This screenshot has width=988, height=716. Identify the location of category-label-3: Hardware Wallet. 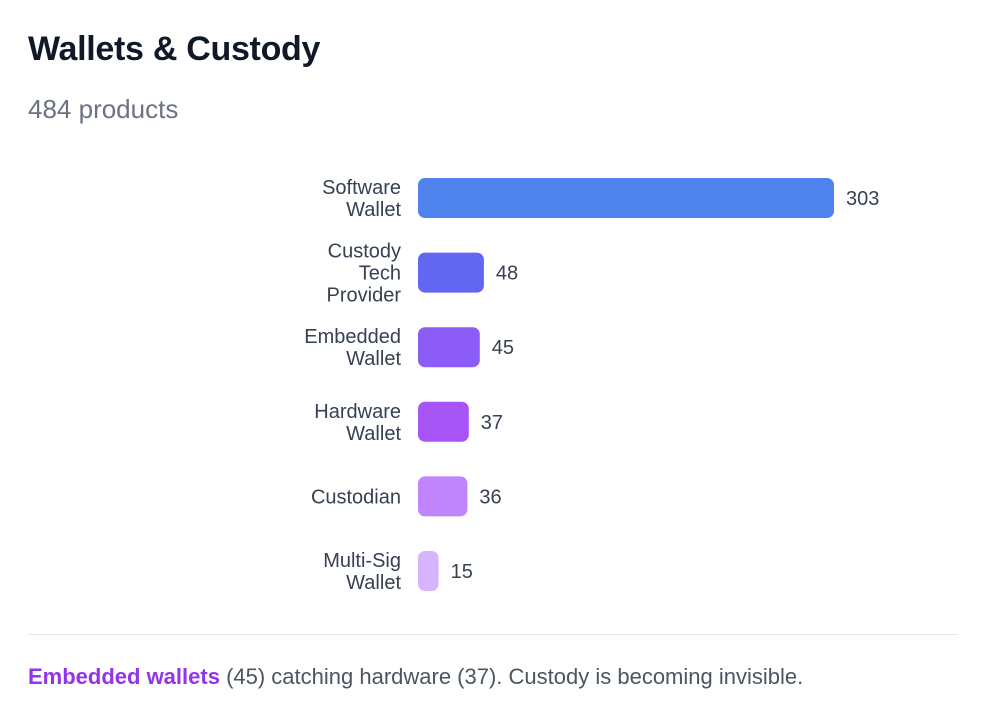
(357, 423).